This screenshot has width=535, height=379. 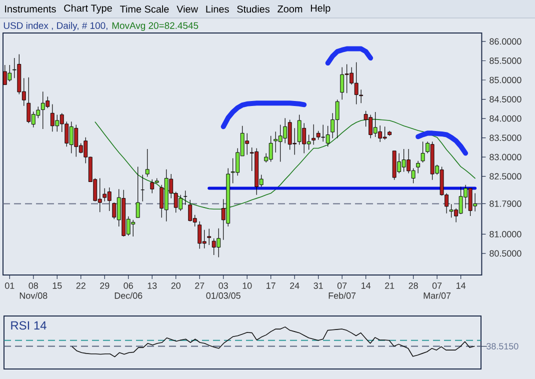 I want to click on x-tick-label: 28, so click(x=413, y=285).